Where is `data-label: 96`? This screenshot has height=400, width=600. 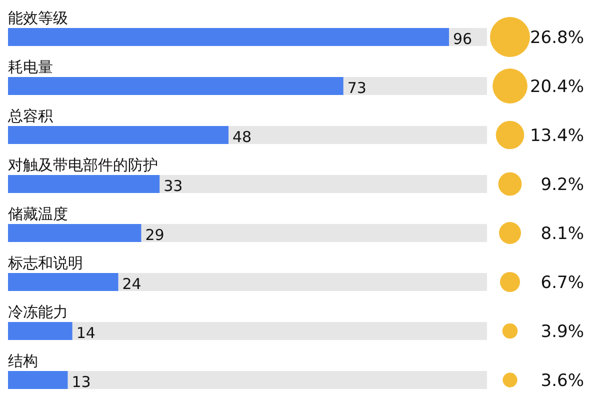
data-label: 96 is located at coordinates (462, 39).